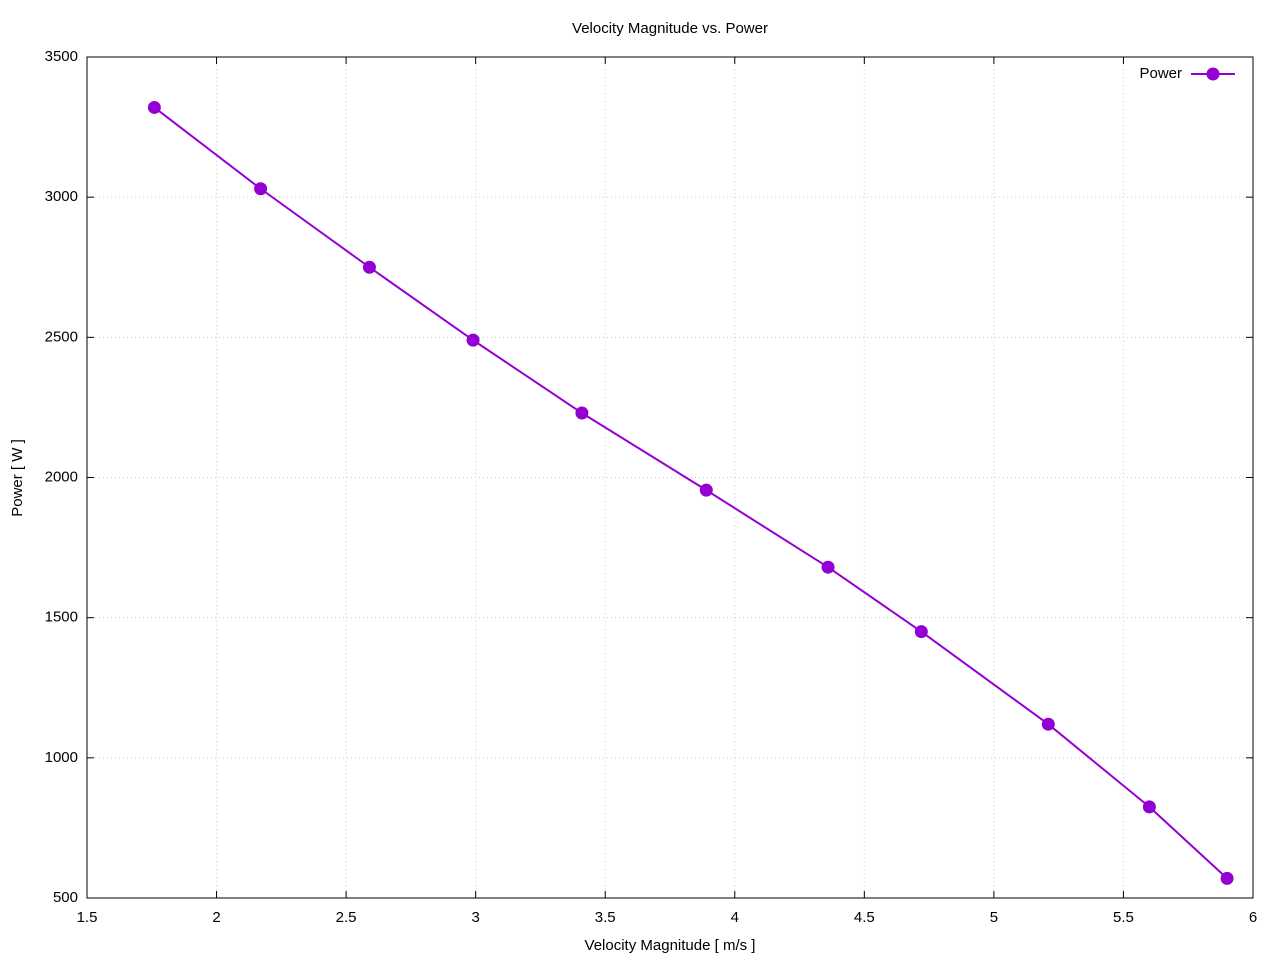  I want to click on chart-title: Velocity Magnitude vs. Power, so click(670, 28).